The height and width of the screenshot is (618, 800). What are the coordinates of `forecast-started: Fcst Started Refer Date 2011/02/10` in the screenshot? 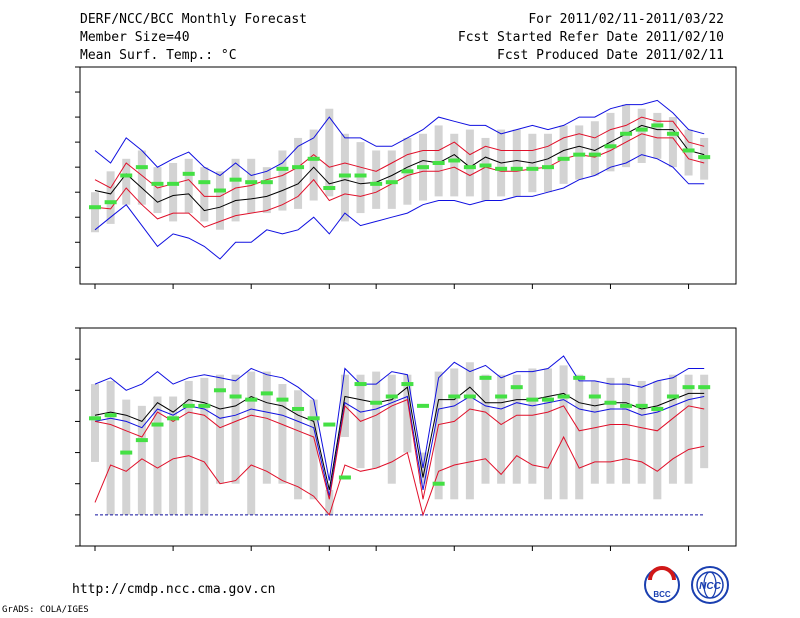 It's located at (590, 37).